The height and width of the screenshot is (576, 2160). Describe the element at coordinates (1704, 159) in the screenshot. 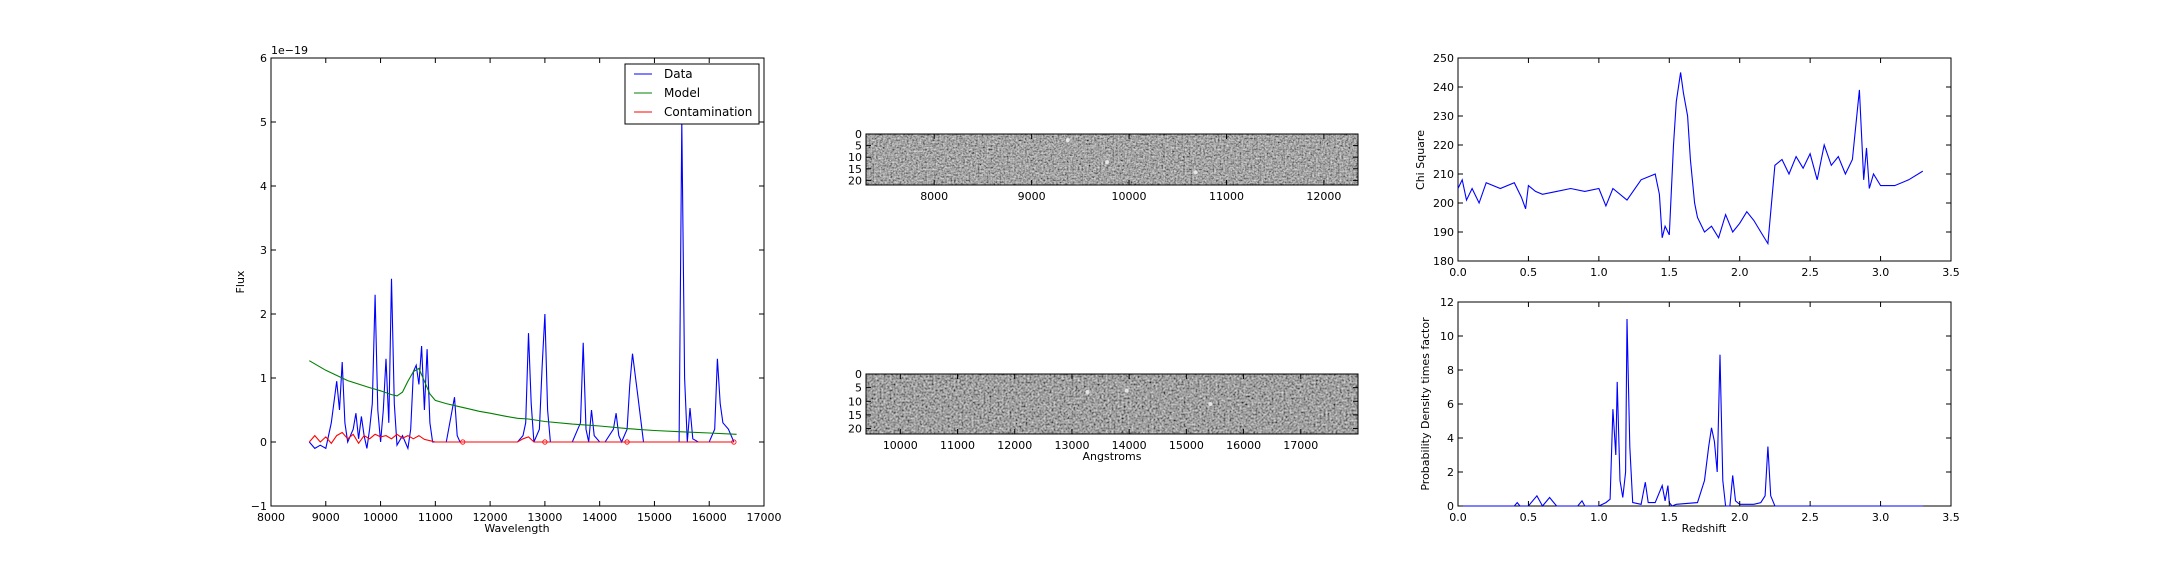

I see `chi-square-plot-area` at that location.